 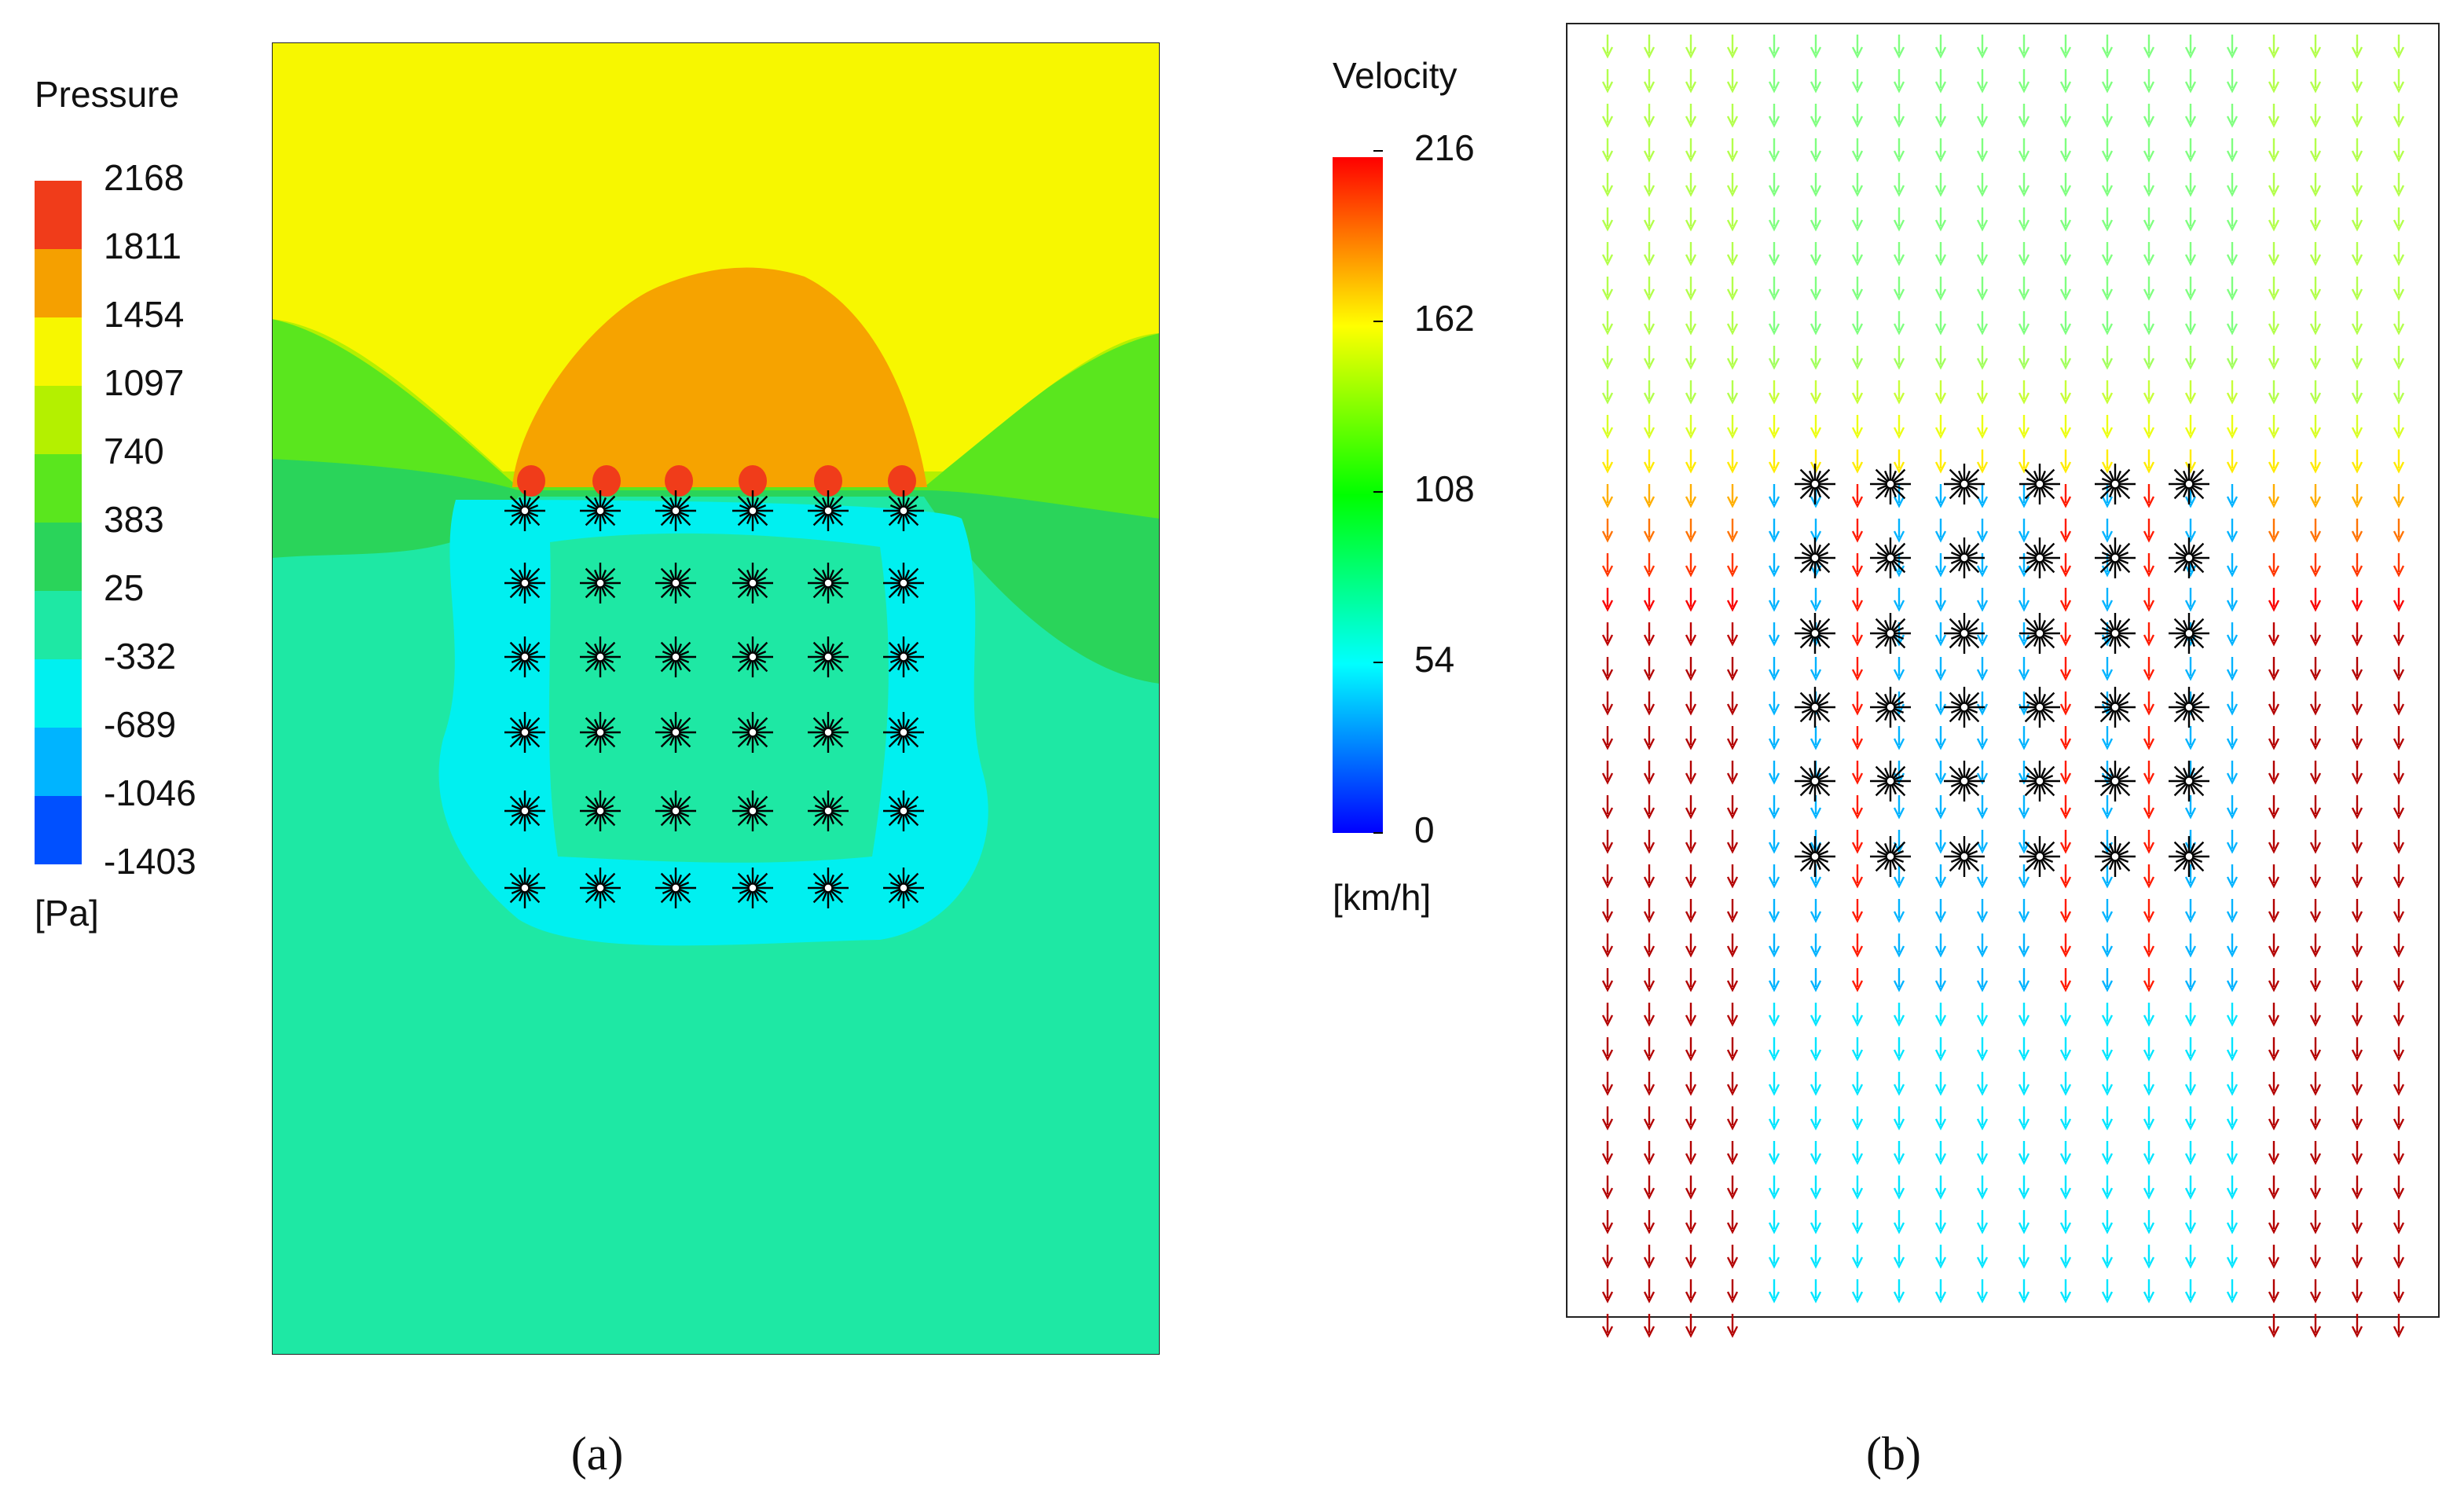 What do you see at coordinates (144, 382) in the screenshot?
I see `pressure-tick-label: 1097` at bounding box center [144, 382].